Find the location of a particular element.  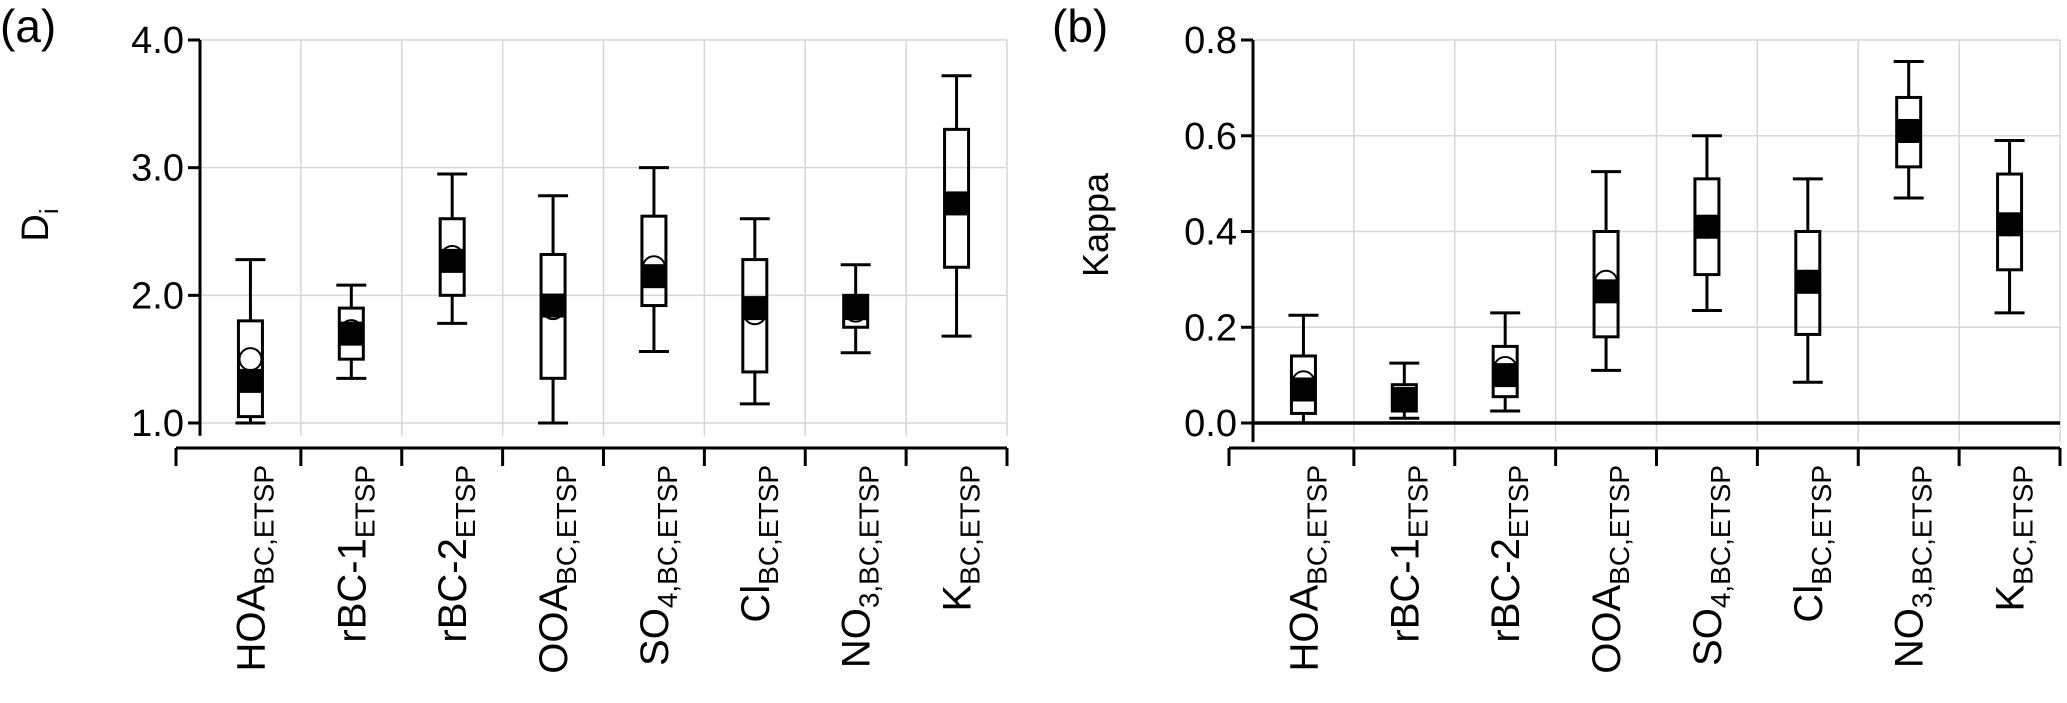

panel-a-ytick-label-2: 3.0 is located at coordinates (157, 169).